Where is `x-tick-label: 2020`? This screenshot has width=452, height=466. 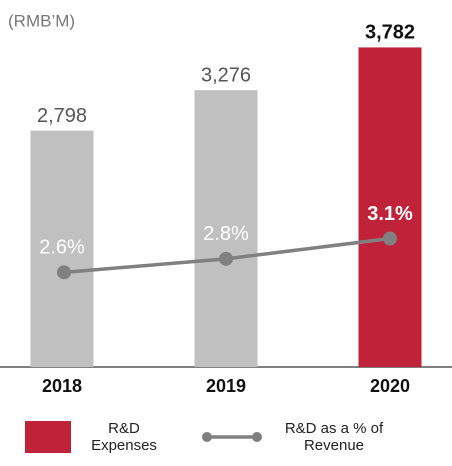 x-tick-label: 2020 is located at coordinates (390, 386).